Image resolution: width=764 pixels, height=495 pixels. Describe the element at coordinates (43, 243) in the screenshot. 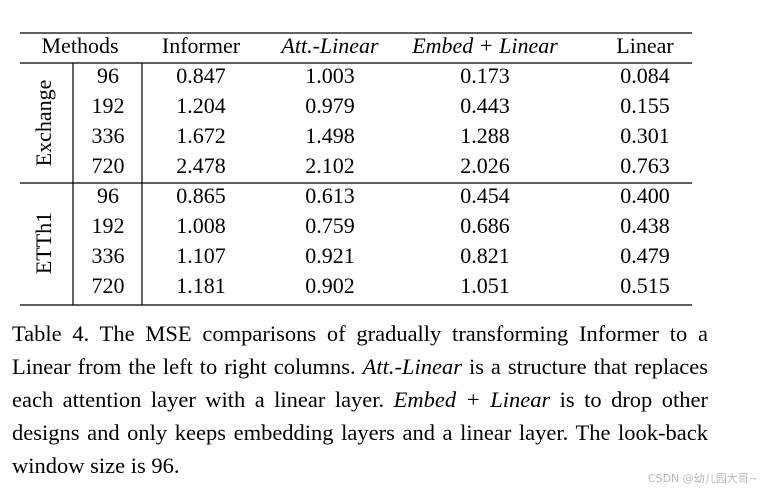

I see `group-label: ETTh1` at that location.